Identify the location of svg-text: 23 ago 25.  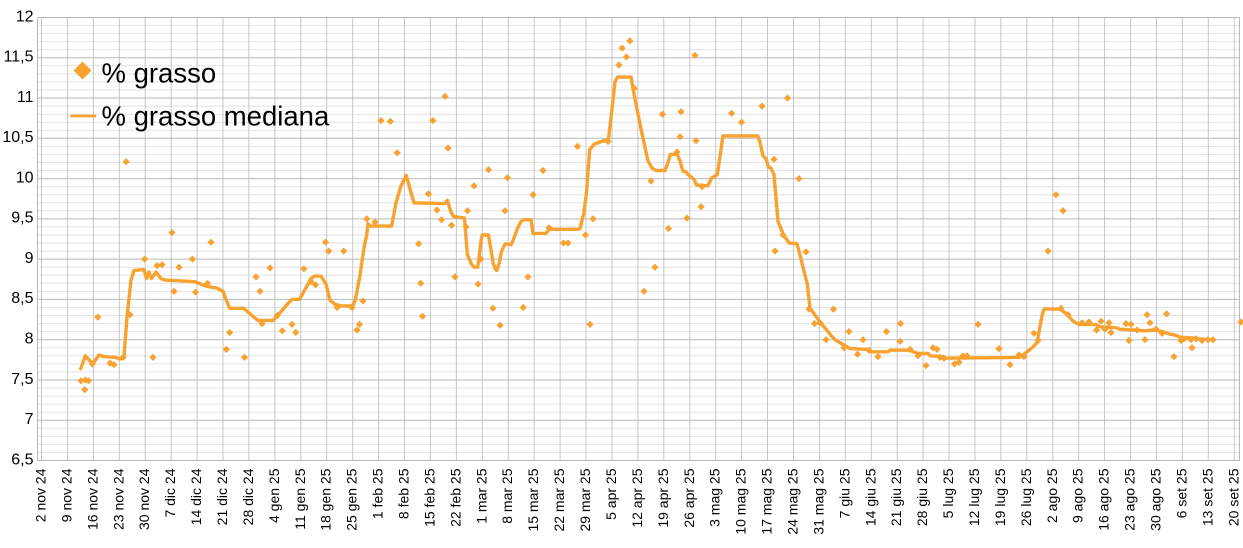
(1130, 499).